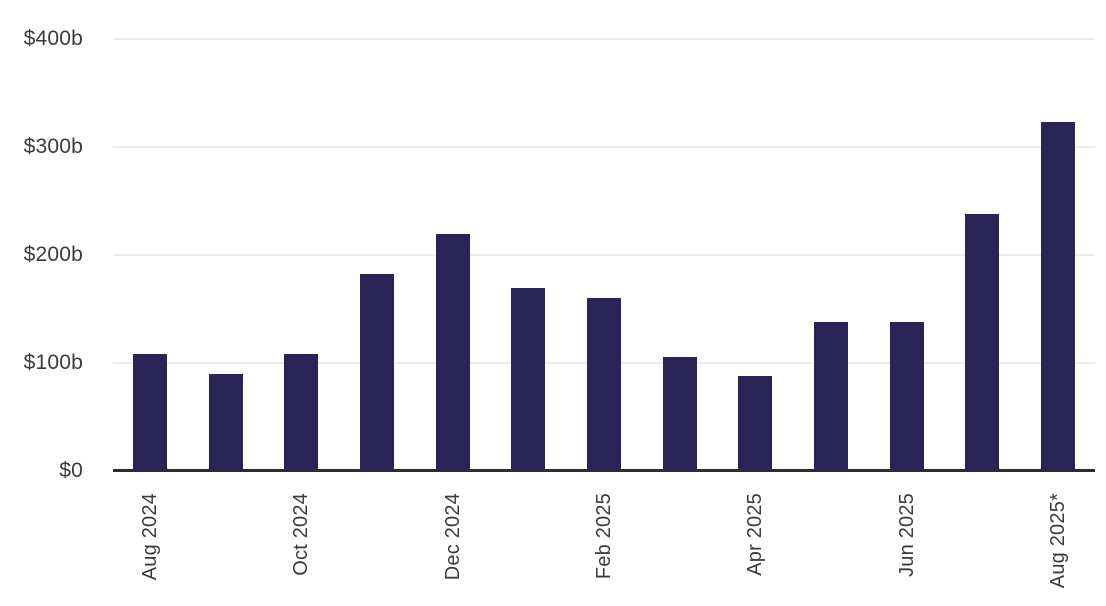  I want to click on y-axis-tick-label: $200b, so click(53, 254).